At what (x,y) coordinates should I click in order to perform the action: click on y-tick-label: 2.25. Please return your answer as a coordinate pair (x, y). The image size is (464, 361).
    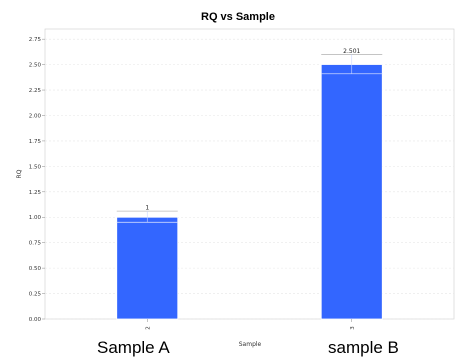
    Looking at the image, I should click on (35, 91).